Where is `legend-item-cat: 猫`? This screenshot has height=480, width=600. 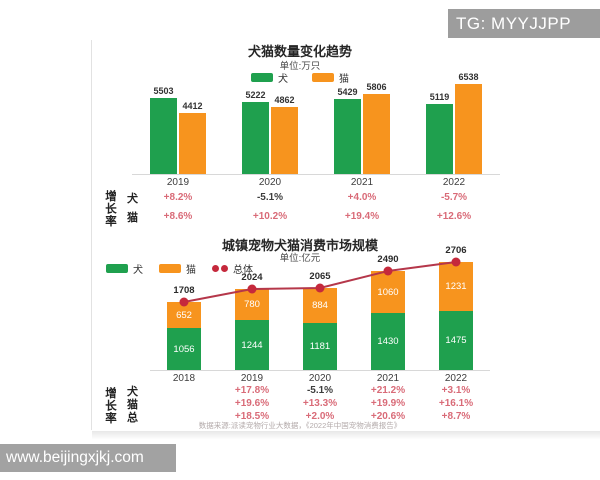 legend-item-cat: 猫 is located at coordinates (330, 77).